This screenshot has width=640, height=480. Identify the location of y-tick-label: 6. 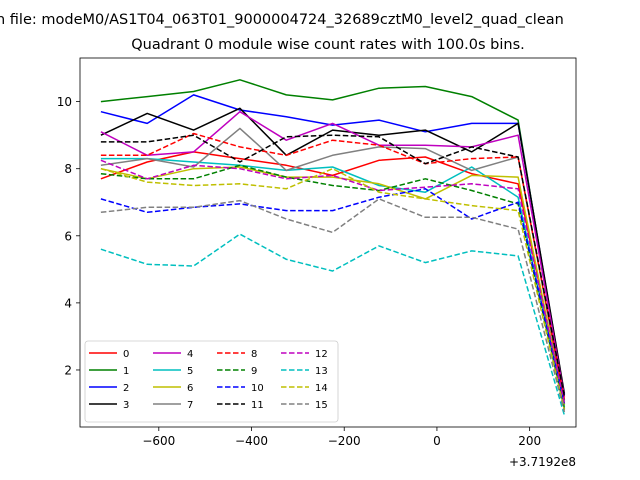
(68, 236).